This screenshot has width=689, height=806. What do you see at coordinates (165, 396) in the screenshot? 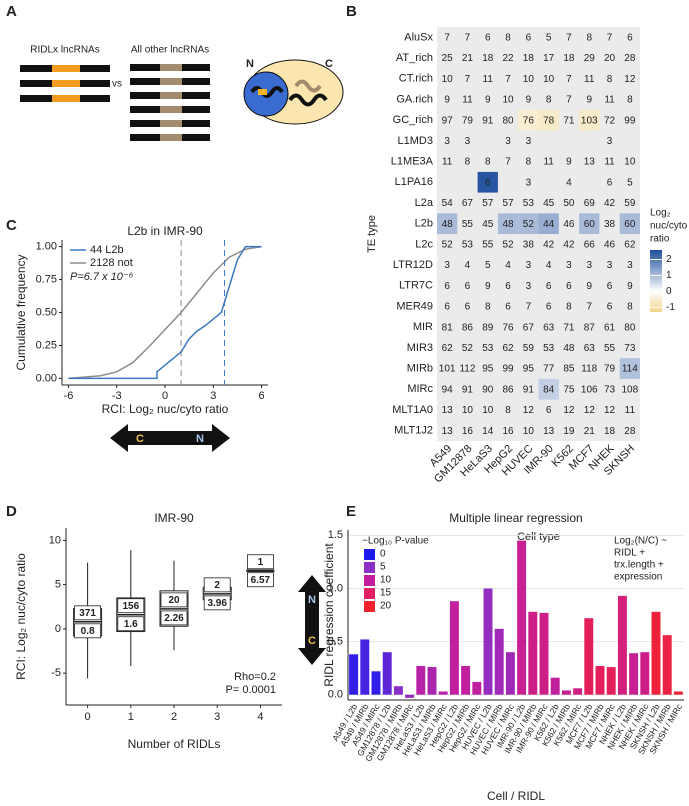
I see `x-tick-label: 0` at bounding box center [165, 396].